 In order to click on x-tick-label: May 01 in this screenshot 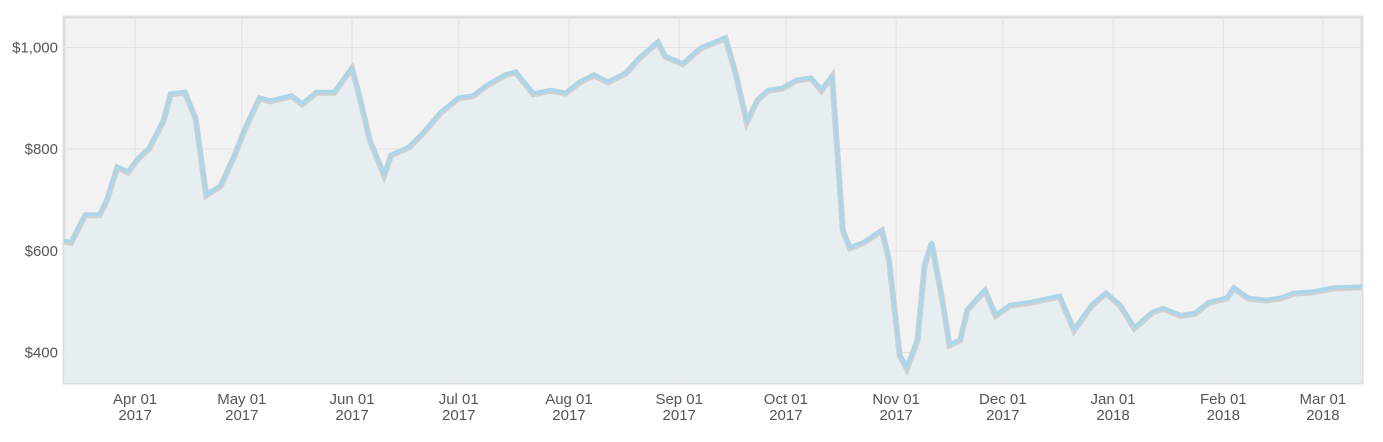, I will do `click(241, 399)`.